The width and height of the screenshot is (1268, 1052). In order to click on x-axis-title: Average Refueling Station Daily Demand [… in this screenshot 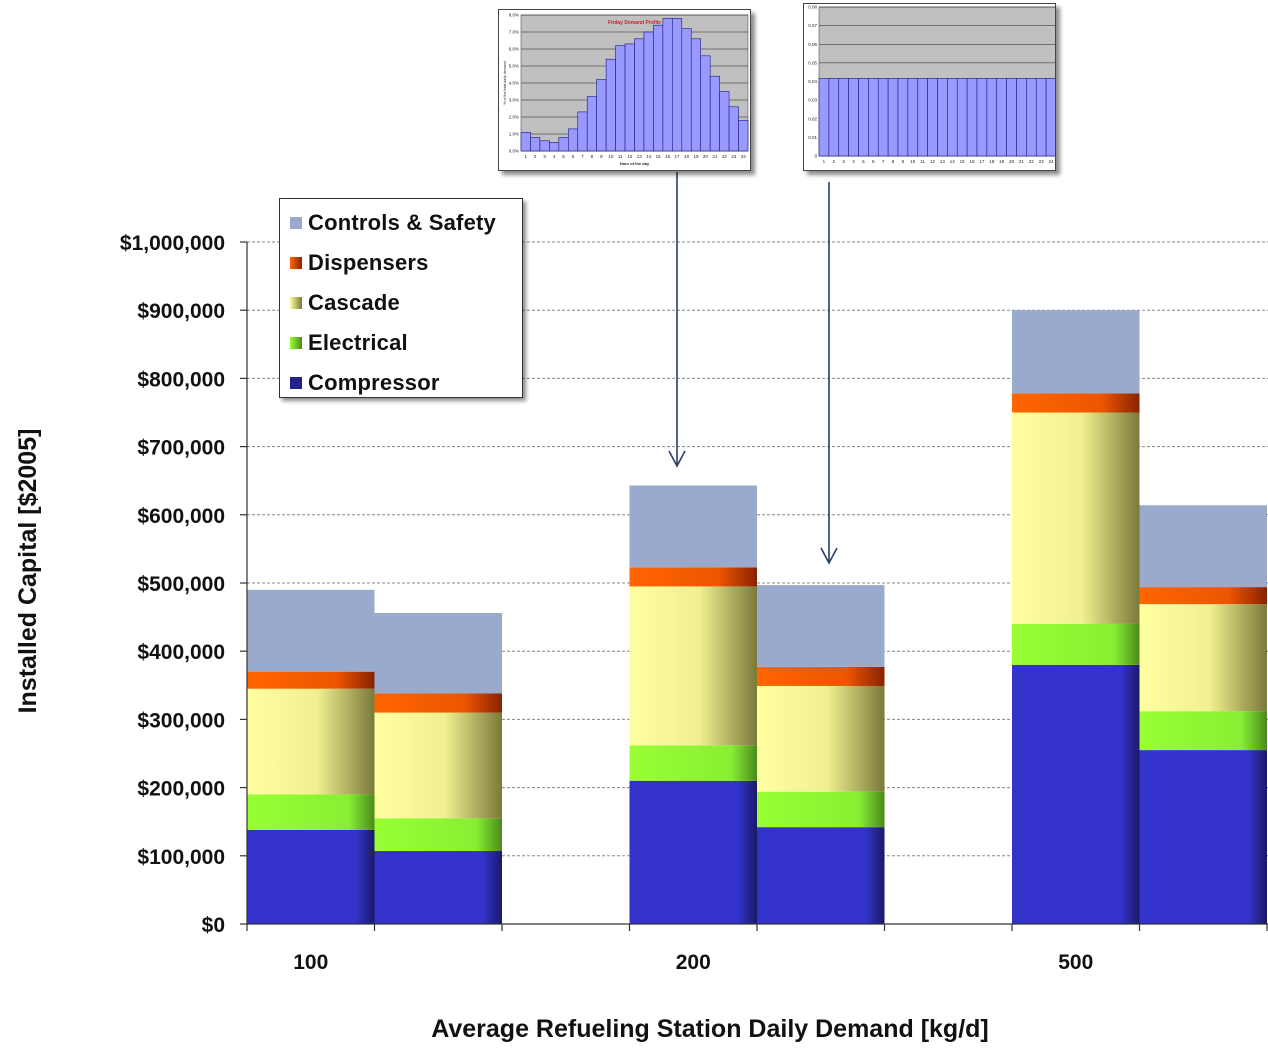, I will do `click(710, 1029)`.